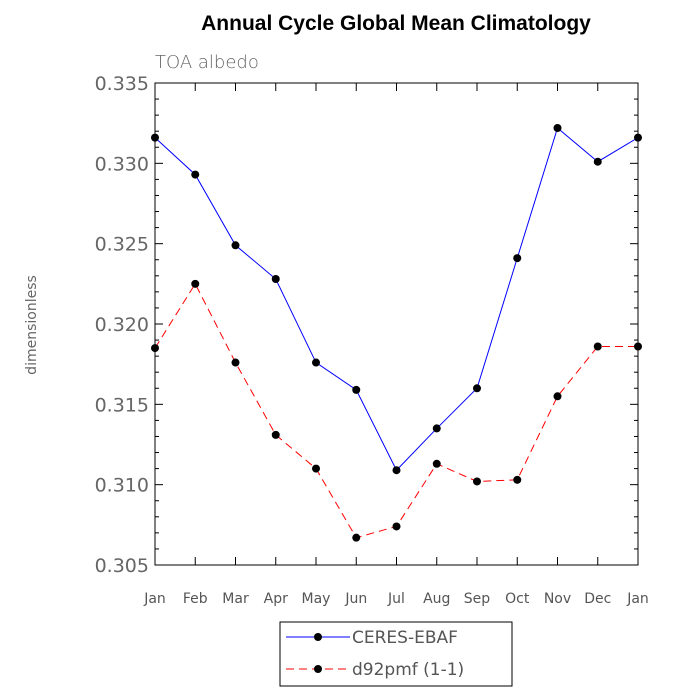 This screenshot has height=700, width=700. What do you see at coordinates (477, 599) in the screenshot?
I see `x-tick-label: Sep` at bounding box center [477, 599].